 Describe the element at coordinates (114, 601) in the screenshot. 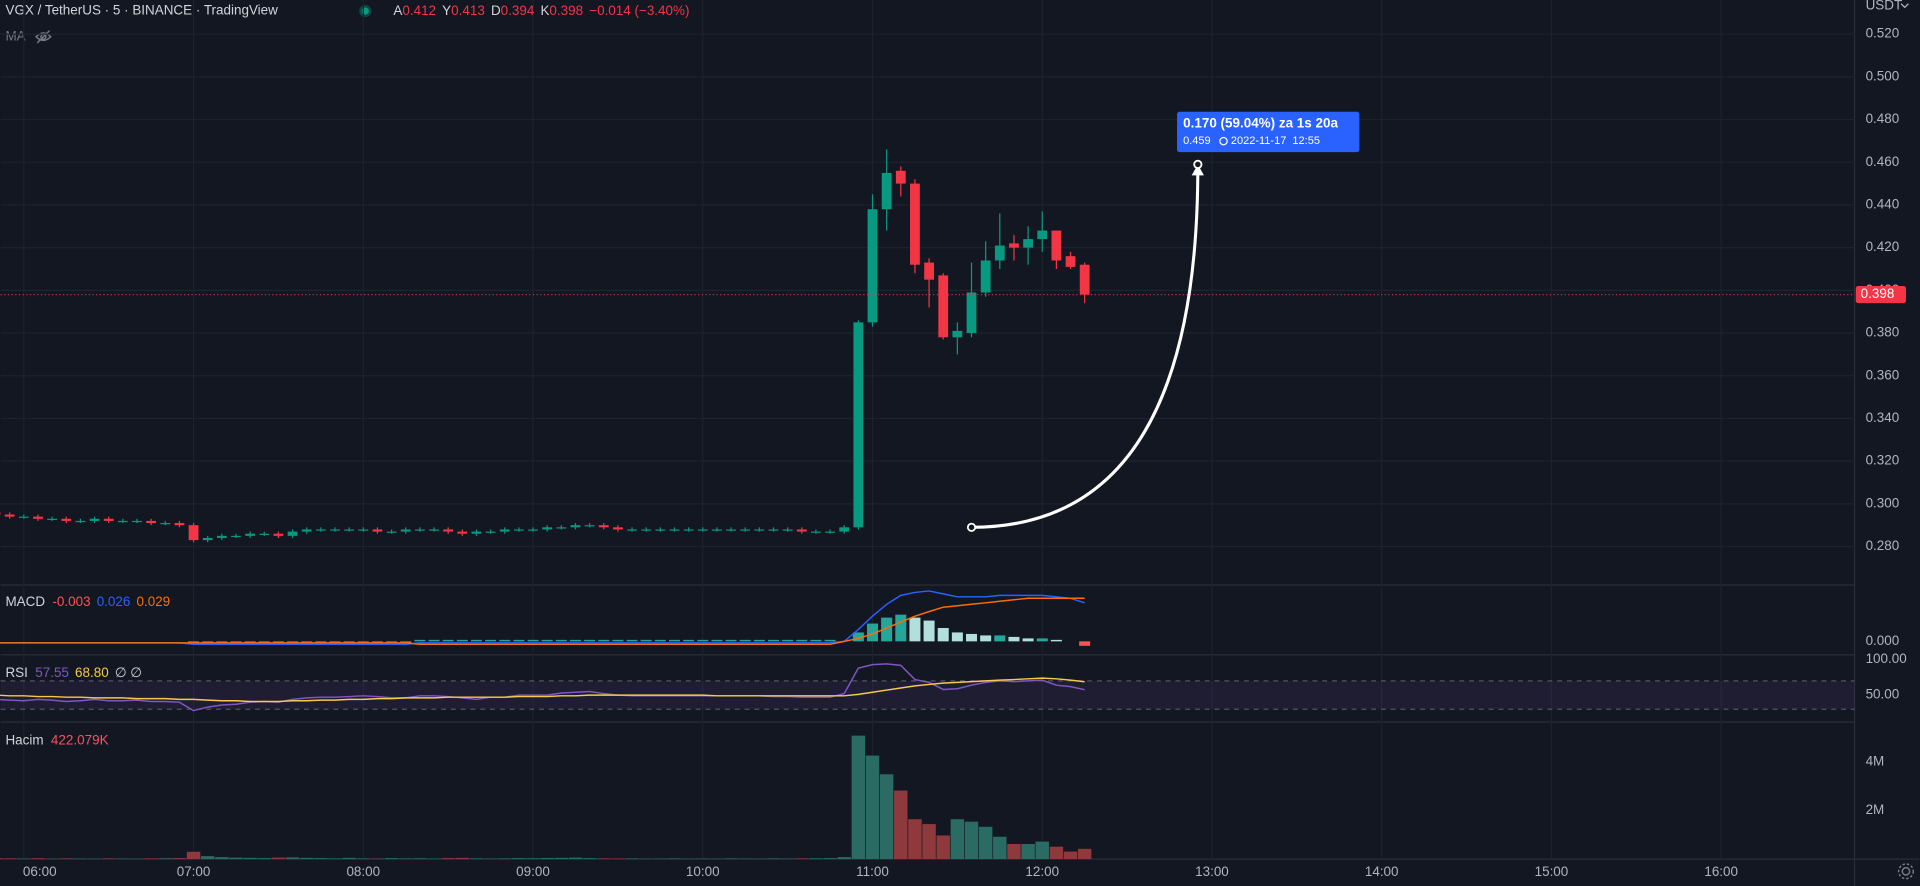

I see `macd-value: 0.026` at that location.